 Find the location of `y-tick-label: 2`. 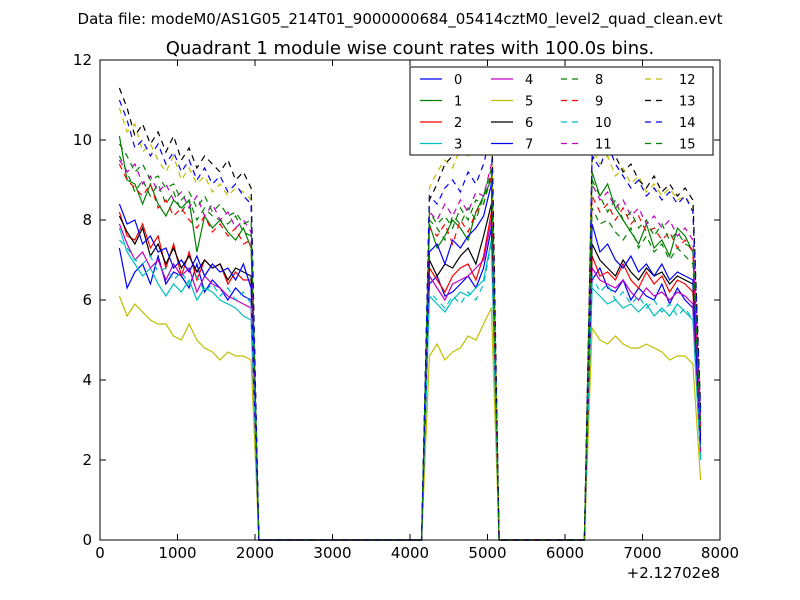

y-tick-label: 2 is located at coordinates (87, 460).